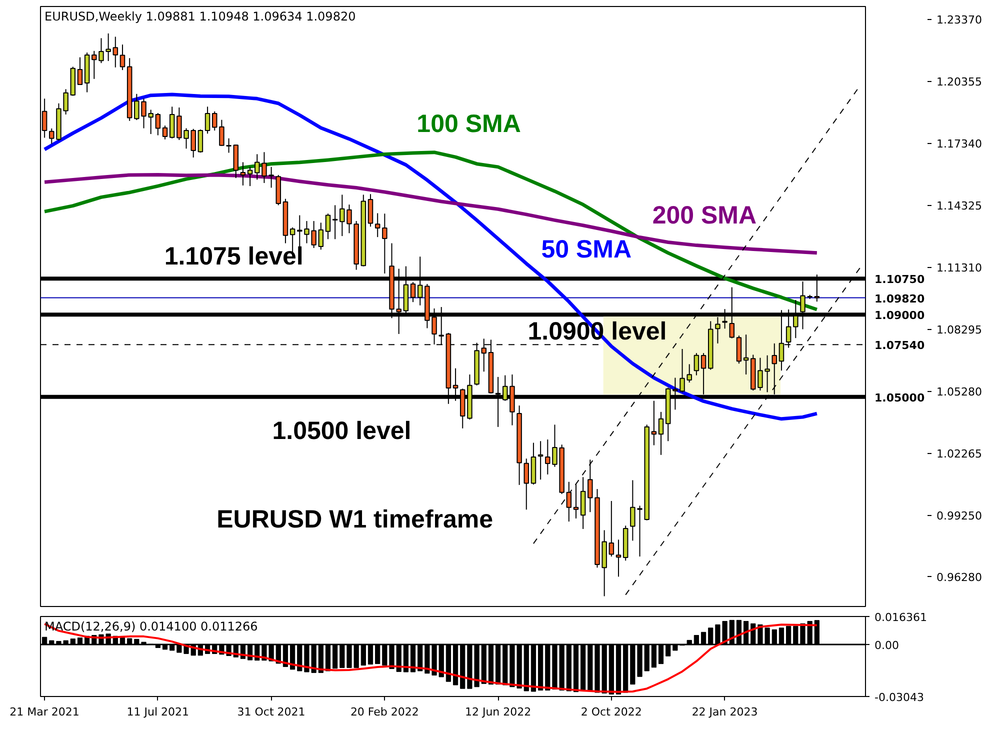 Image resolution: width=1000 pixels, height=750 pixels. Describe the element at coordinates (384, 712) in the screenshot. I see `x-tick-label: 20 Feb 2022` at that location.